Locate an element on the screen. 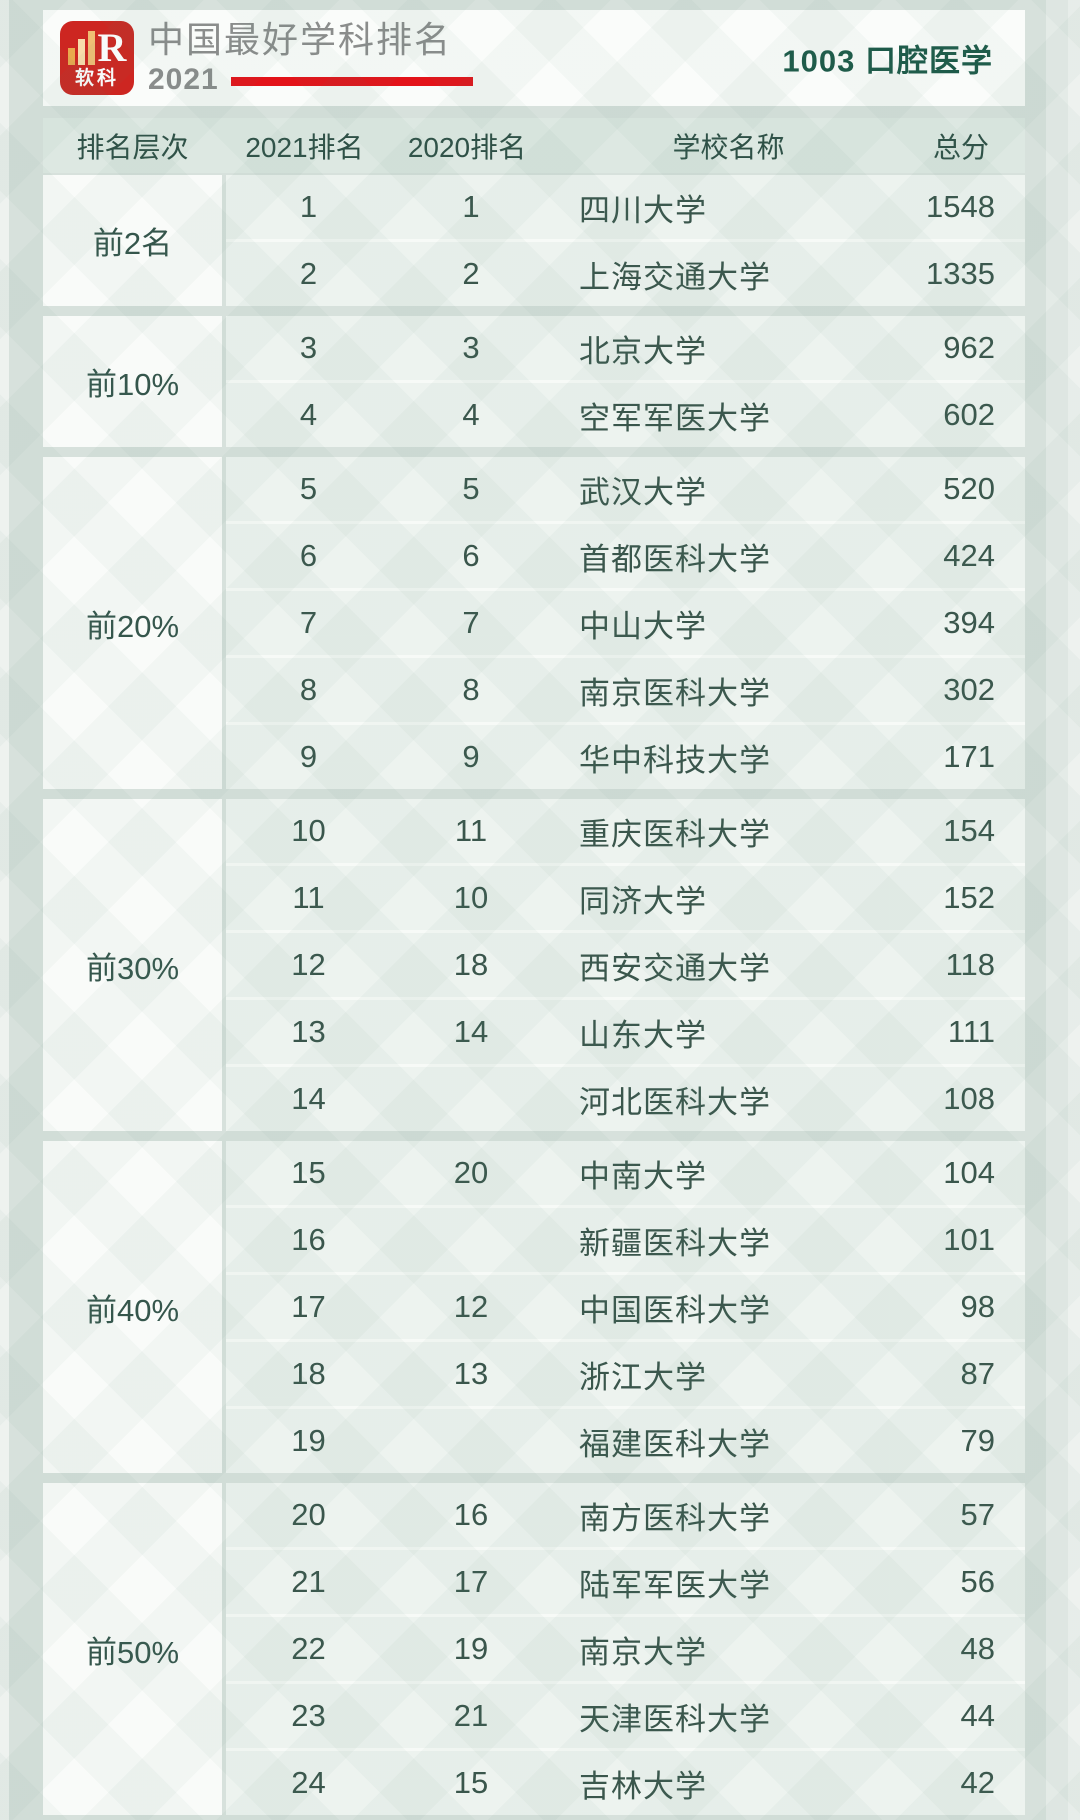 This screenshot has height=1820, width=1080. score-cell: 101 is located at coordinates (969, 1239).